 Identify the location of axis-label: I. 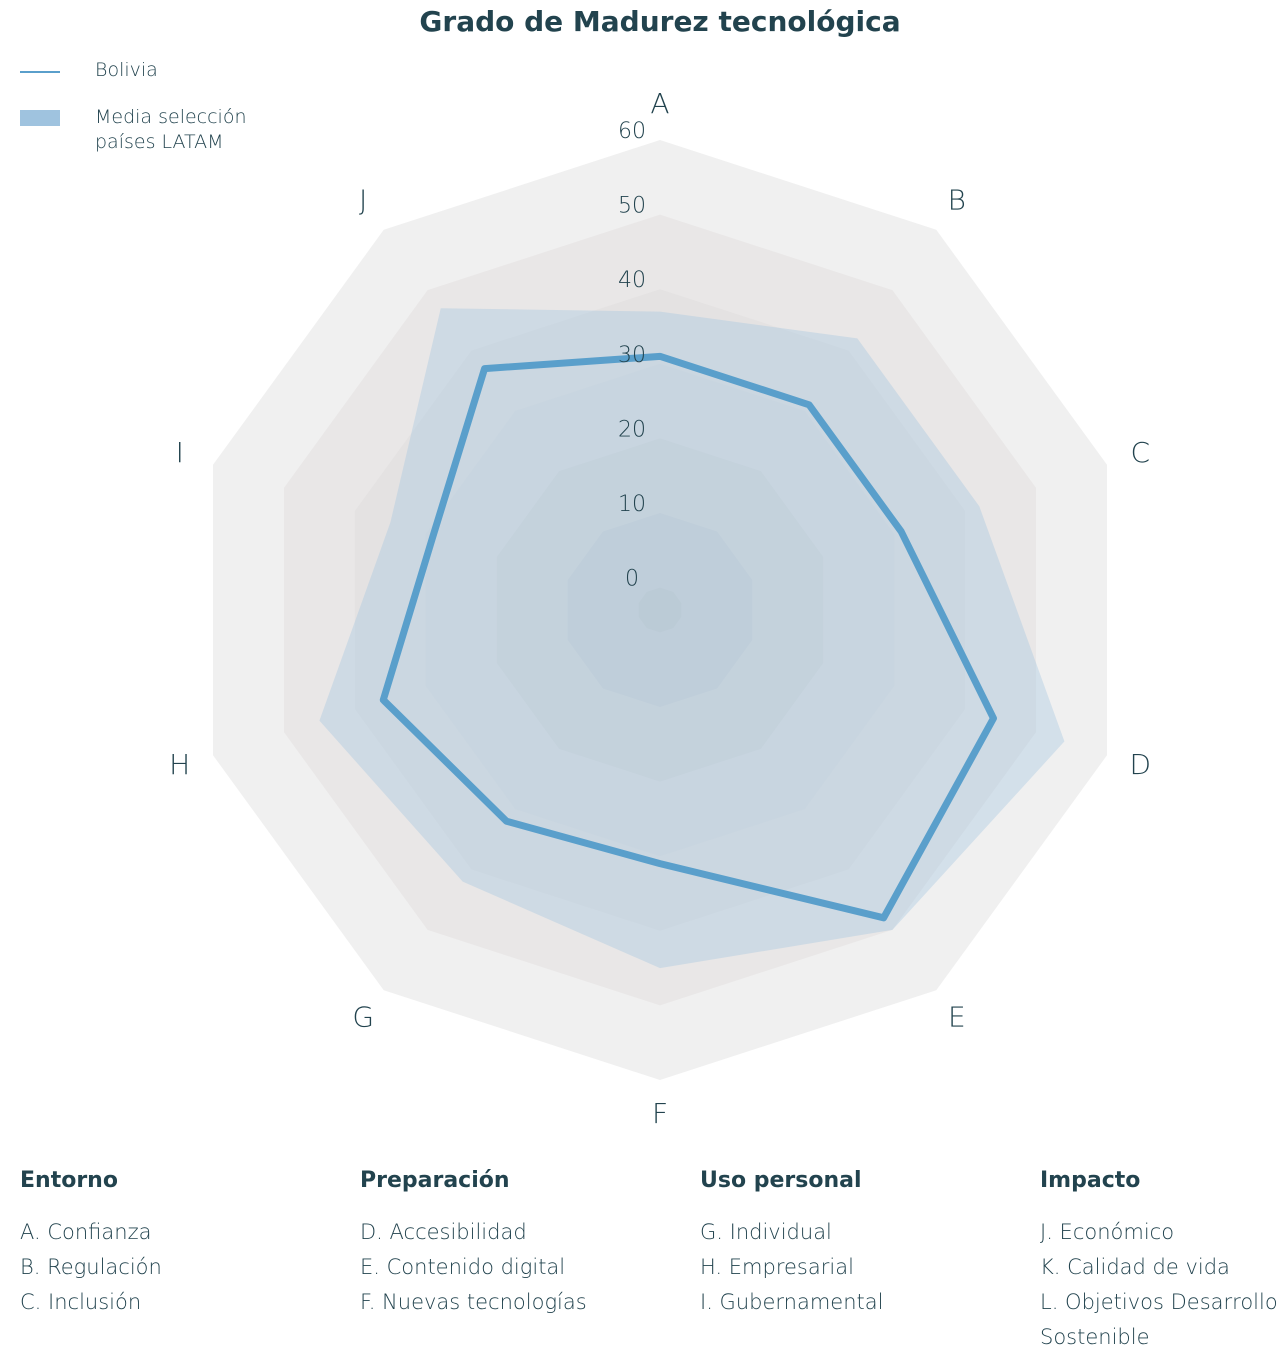
(180, 452).